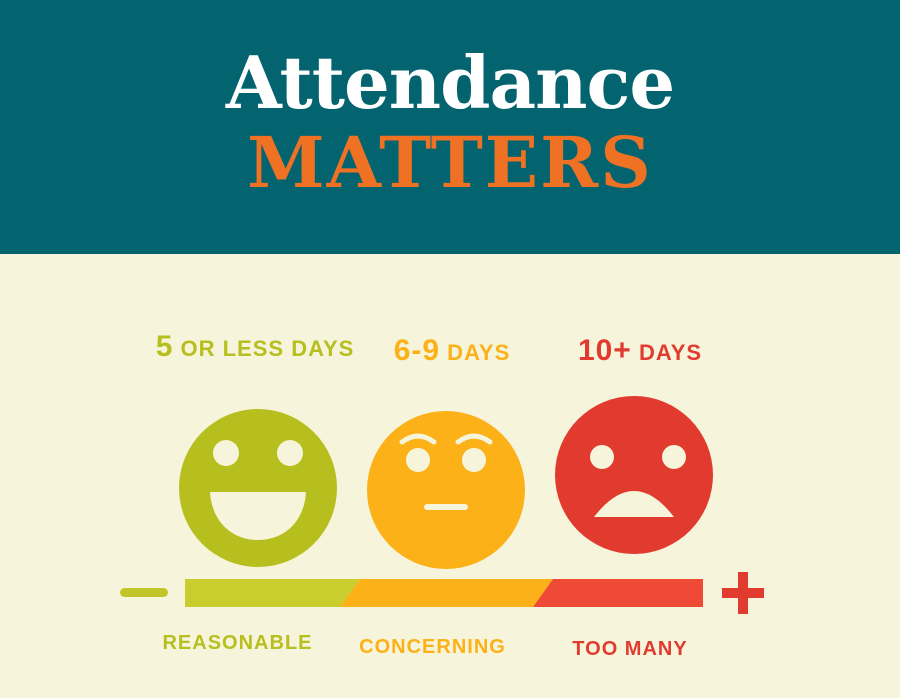  What do you see at coordinates (618, 593) in the screenshot?
I see `scale-segment-too-many` at bounding box center [618, 593].